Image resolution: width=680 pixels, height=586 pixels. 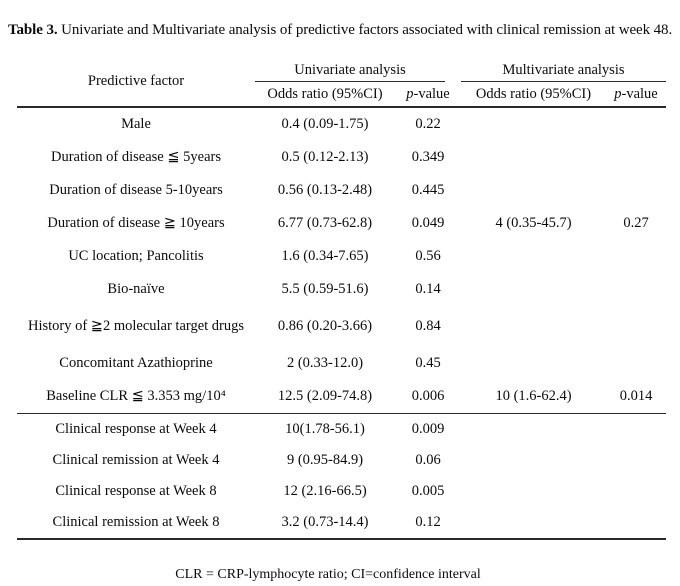 I want to click on cell-multi-p-value: 0.27, so click(x=636, y=223).